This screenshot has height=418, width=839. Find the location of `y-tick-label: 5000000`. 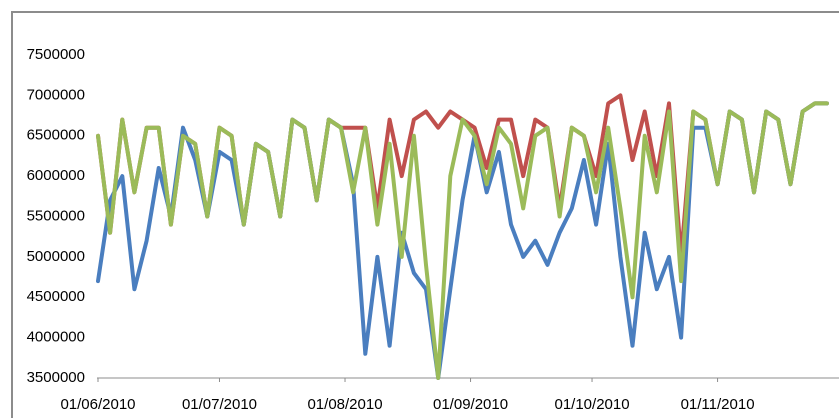

y-tick-label: 5000000 is located at coordinates (56, 256).